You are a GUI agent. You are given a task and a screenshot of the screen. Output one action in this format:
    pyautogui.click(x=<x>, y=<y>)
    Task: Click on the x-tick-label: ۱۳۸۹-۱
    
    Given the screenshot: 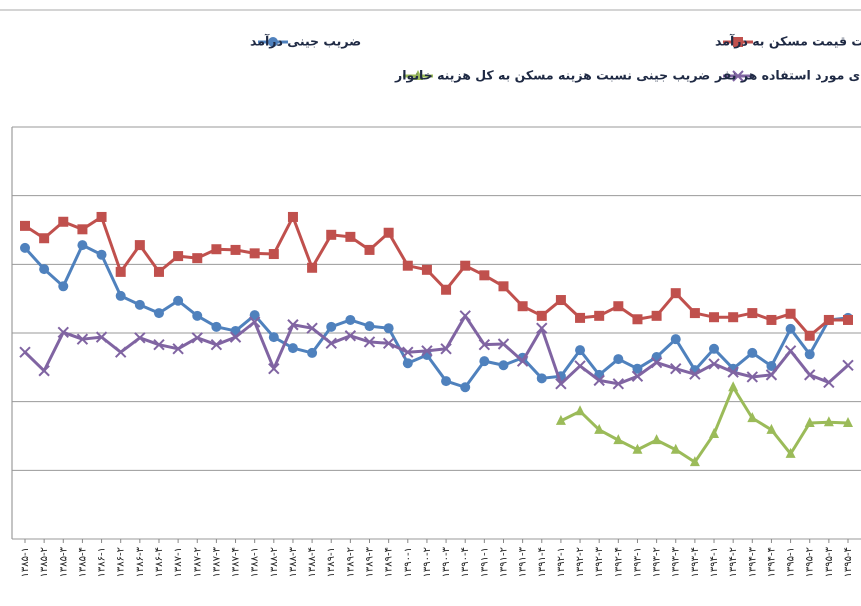 What is the action you would take?
    pyautogui.click(x=331, y=562)
    